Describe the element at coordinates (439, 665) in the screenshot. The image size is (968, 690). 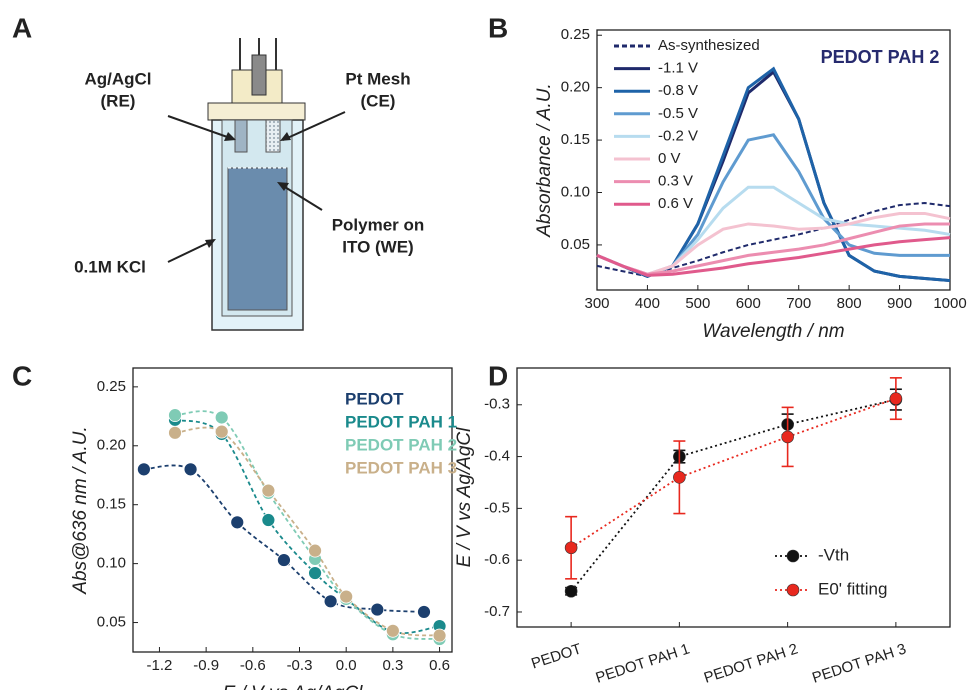
I see `x-tick-label: 0.6` at that location.